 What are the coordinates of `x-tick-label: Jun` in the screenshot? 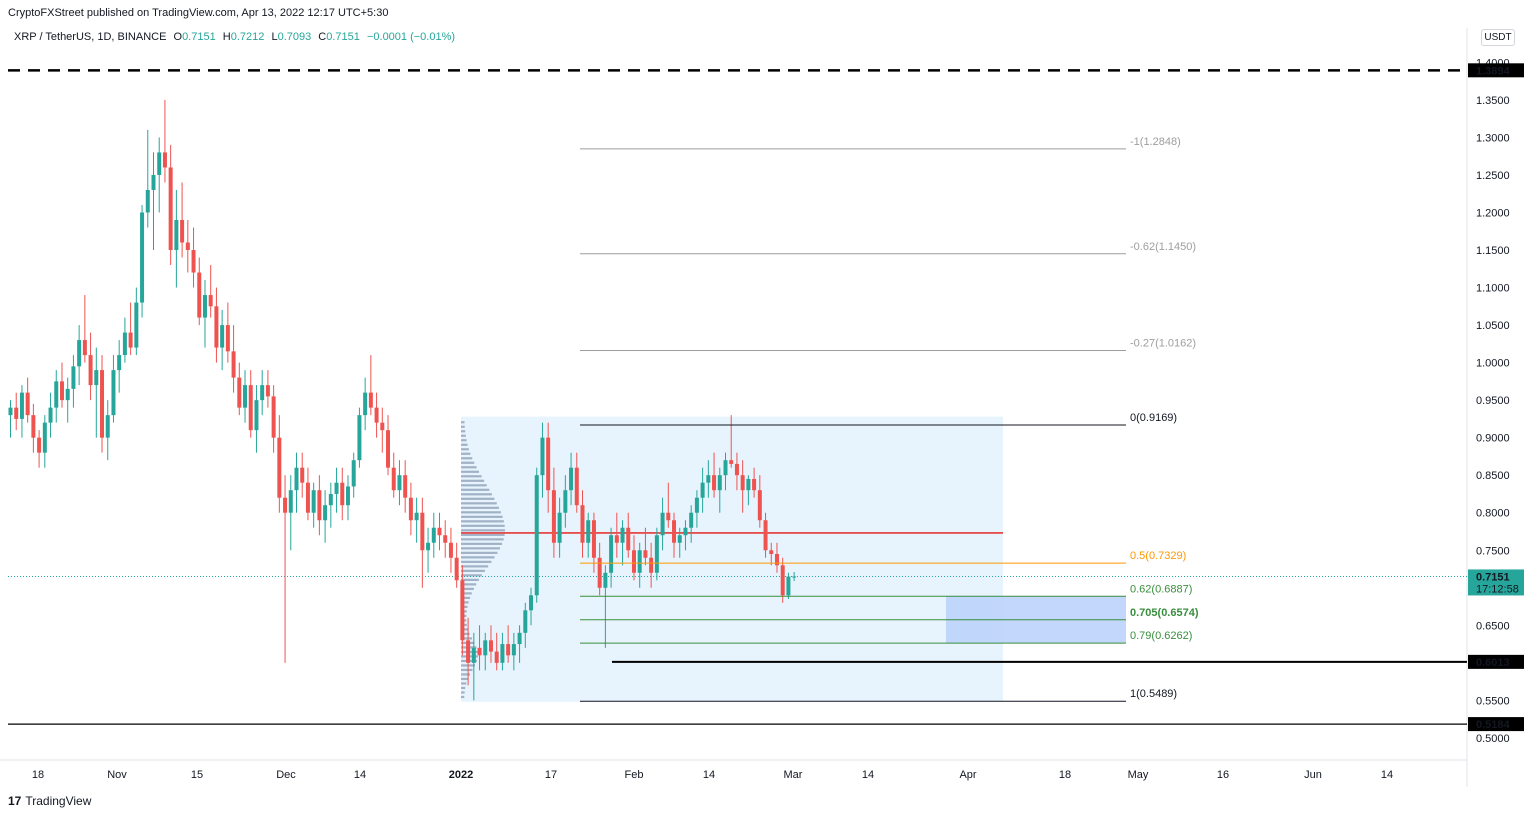 It's located at (1313, 775).